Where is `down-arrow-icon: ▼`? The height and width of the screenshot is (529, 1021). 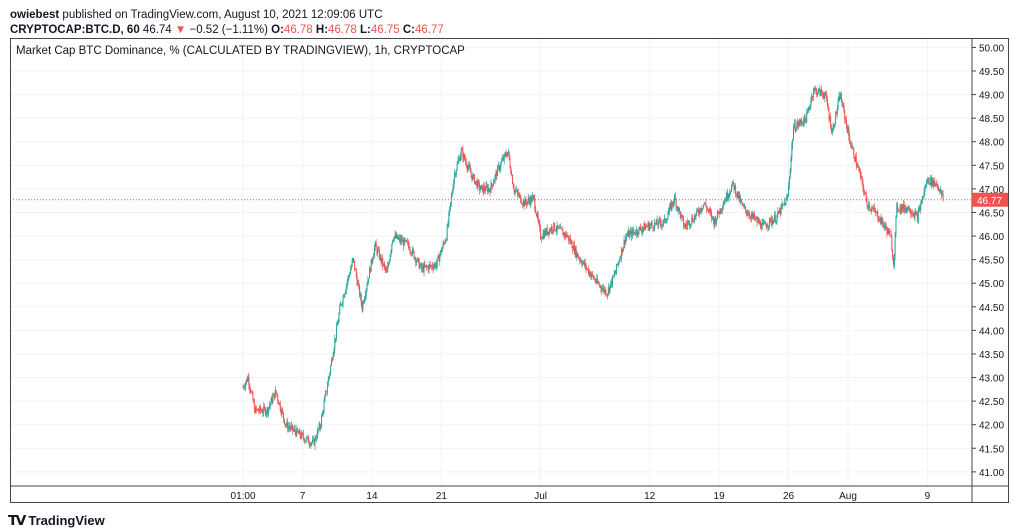
down-arrow-icon: ▼ is located at coordinates (180, 30).